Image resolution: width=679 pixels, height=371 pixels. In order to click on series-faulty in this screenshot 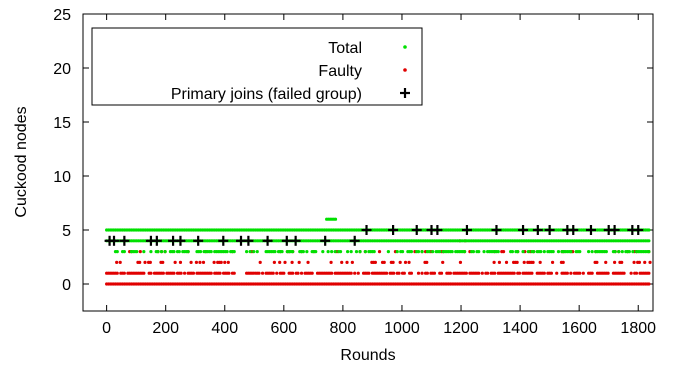, I will do `click(378, 262)`.